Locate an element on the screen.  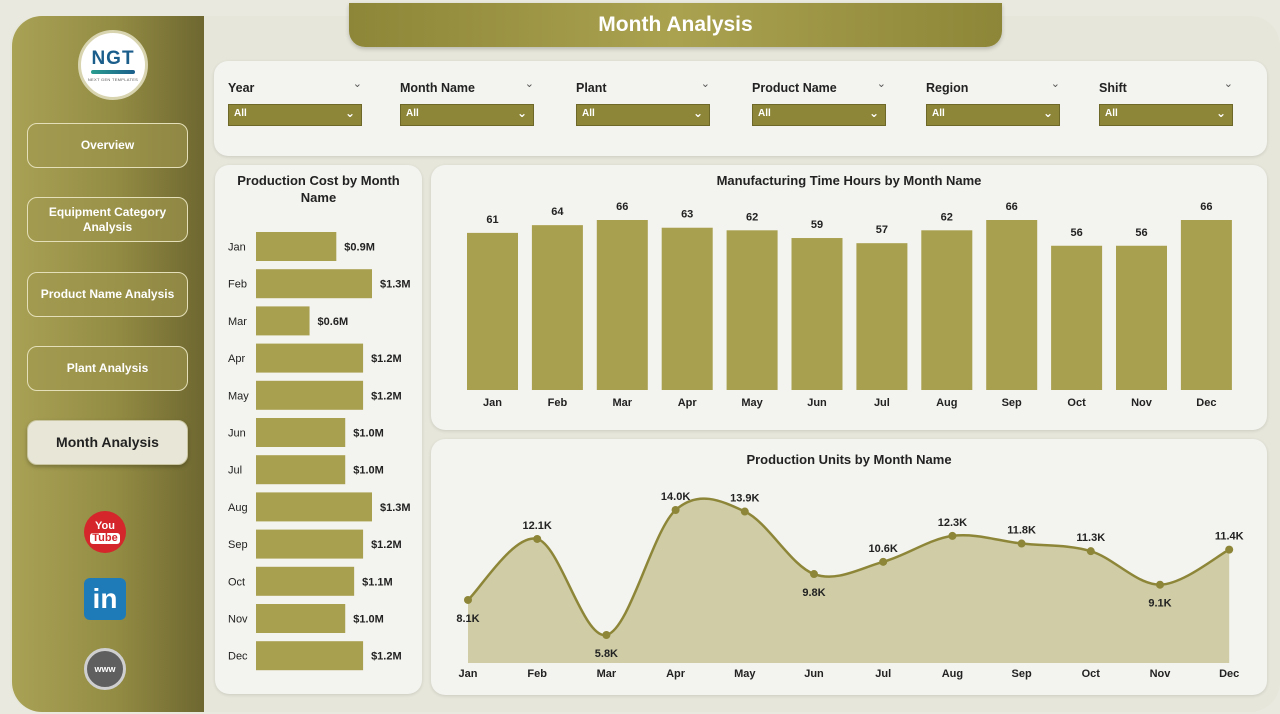
mfg-month-label: Jul is located at coordinates (882, 403).